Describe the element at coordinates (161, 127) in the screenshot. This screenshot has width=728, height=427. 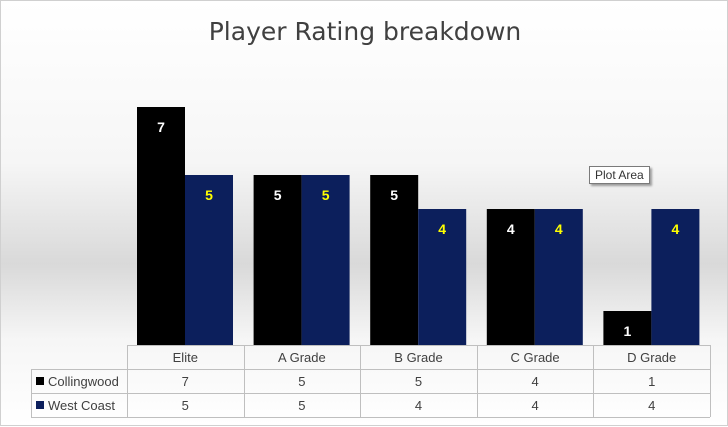
I see `data-label: 7` at that location.